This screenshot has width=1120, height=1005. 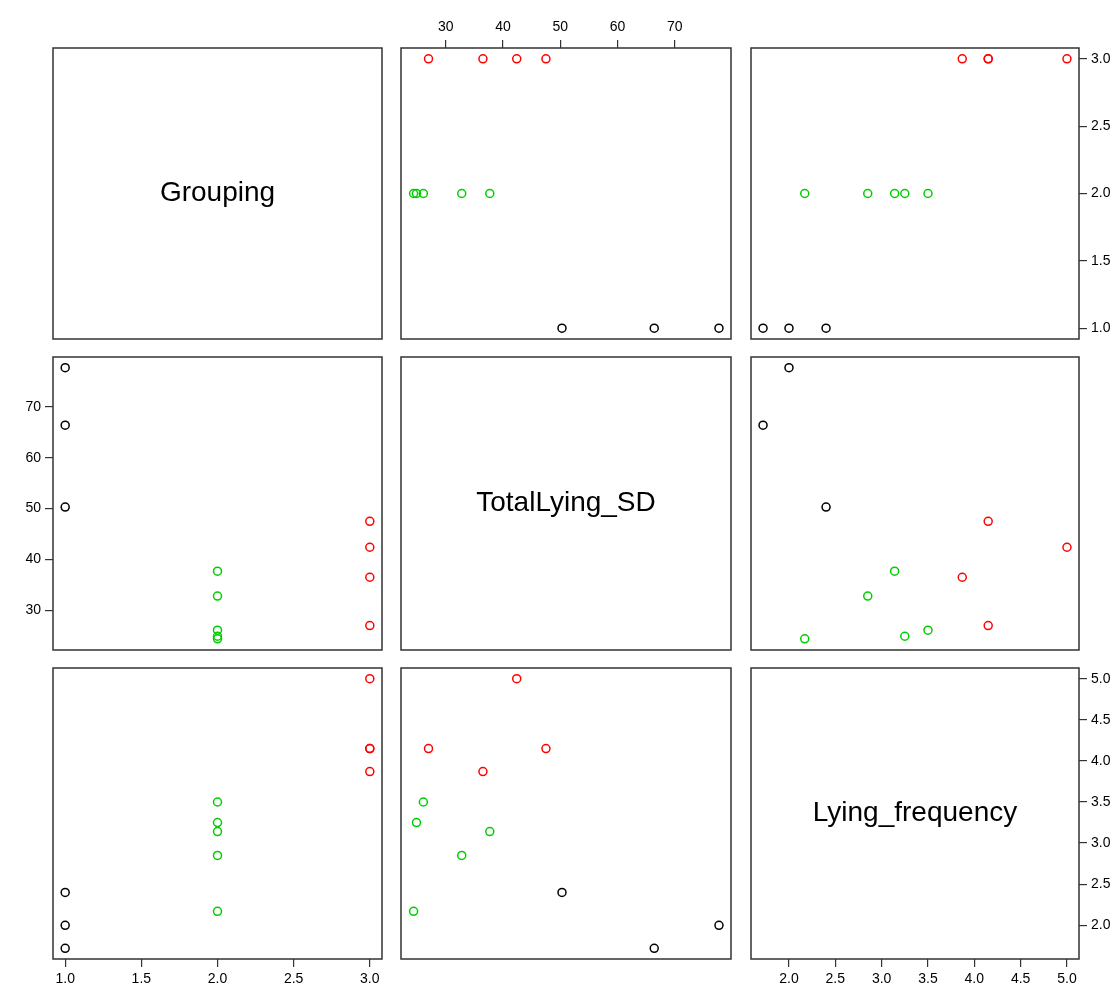 What do you see at coordinates (928, 978) in the screenshot?
I see `x-tick-label: 3.5` at bounding box center [928, 978].